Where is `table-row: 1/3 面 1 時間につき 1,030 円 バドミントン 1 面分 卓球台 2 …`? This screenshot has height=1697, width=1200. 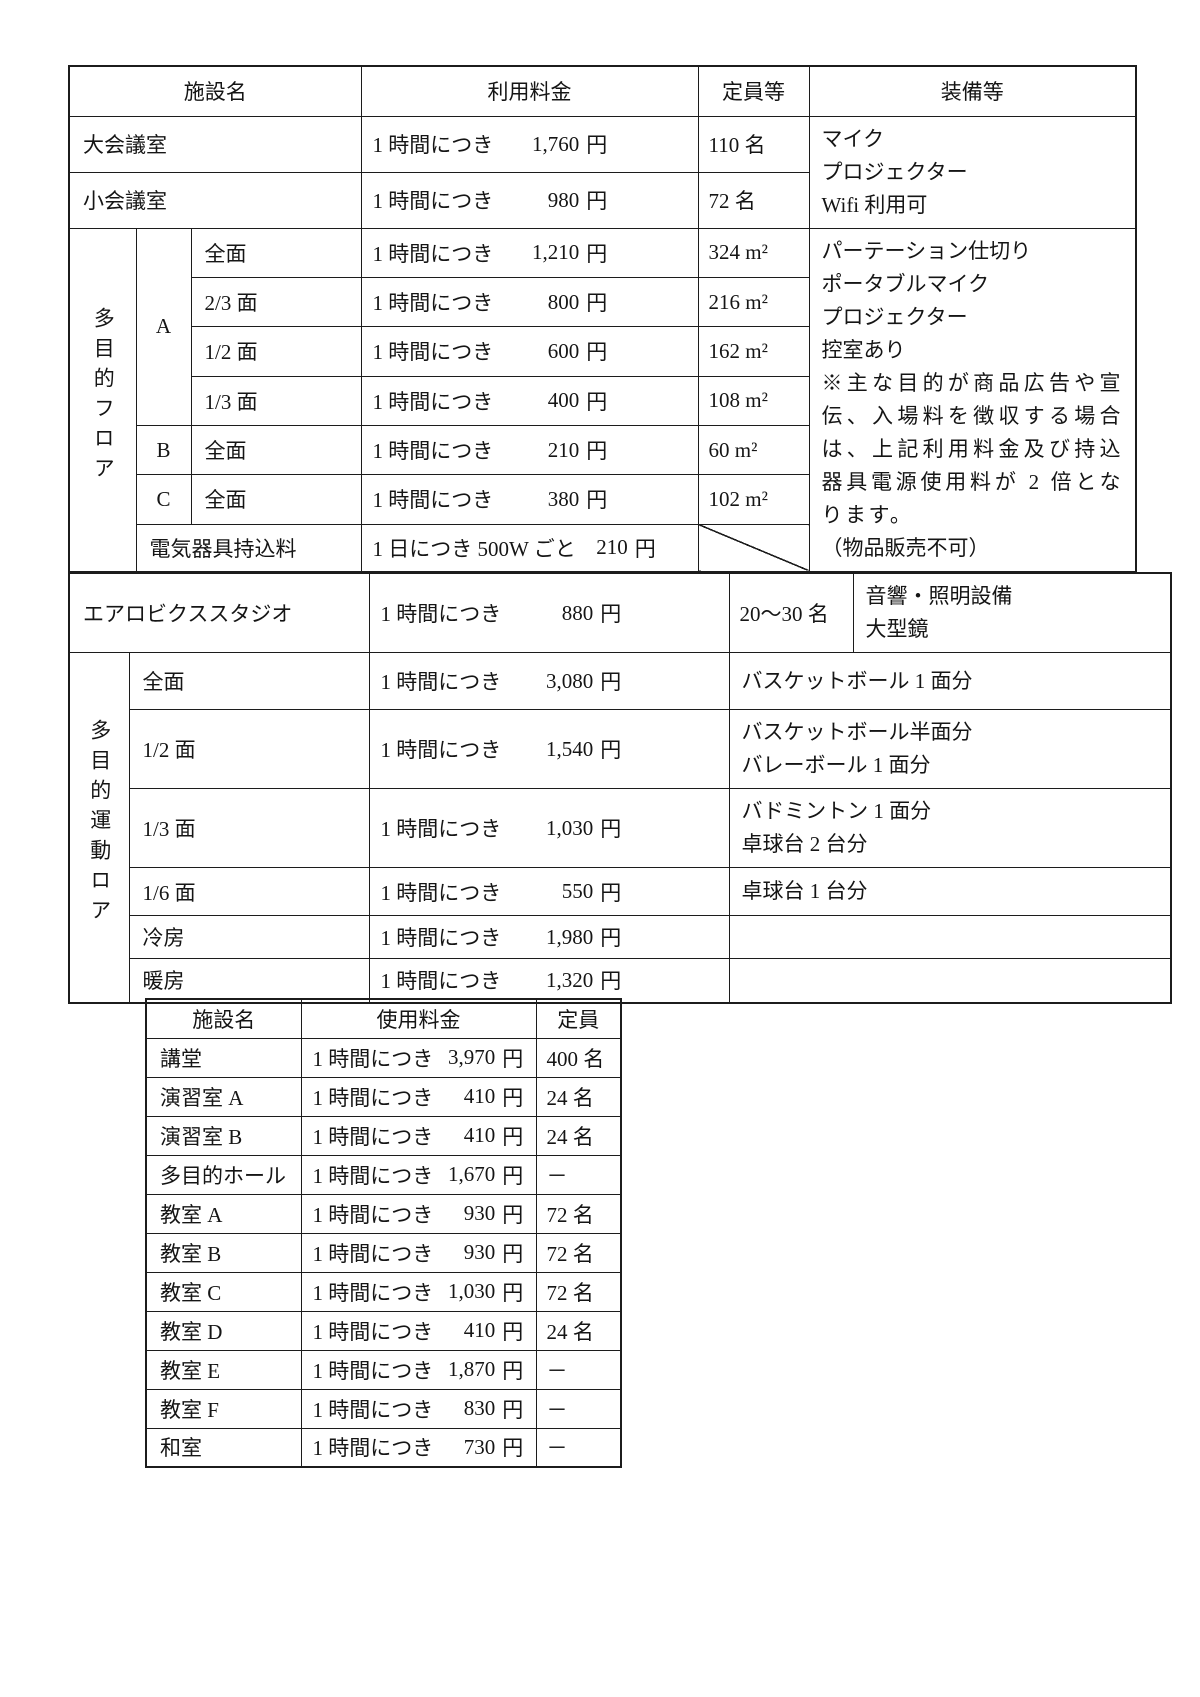
table-row: 1/3 面 1 時間につき 1,030 円 バドミントン 1 面分 卓球台 2 … is located at coordinates (620, 828).